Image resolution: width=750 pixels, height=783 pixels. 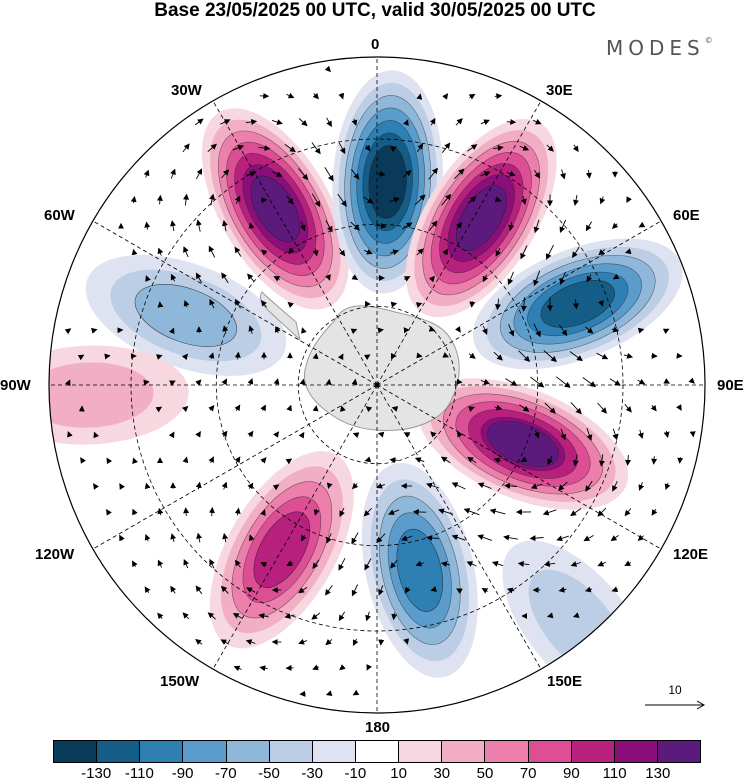 What do you see at coordinates (355, 773) in the screenshot?
I see `colorbar-tick-label: -10` at bounding box center [355, 773].